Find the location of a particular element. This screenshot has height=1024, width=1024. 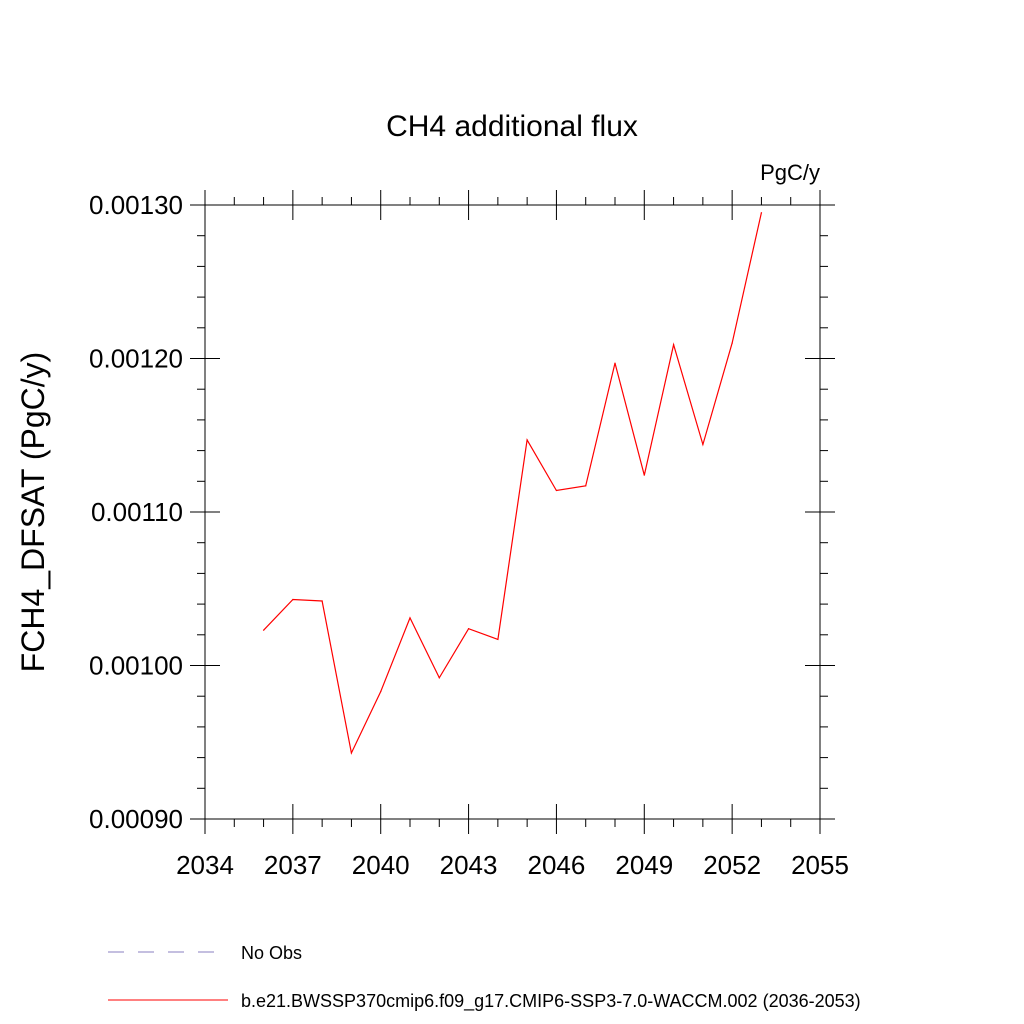

y-tick-label-0: 0.00090 is located at coordinates (136, 819).